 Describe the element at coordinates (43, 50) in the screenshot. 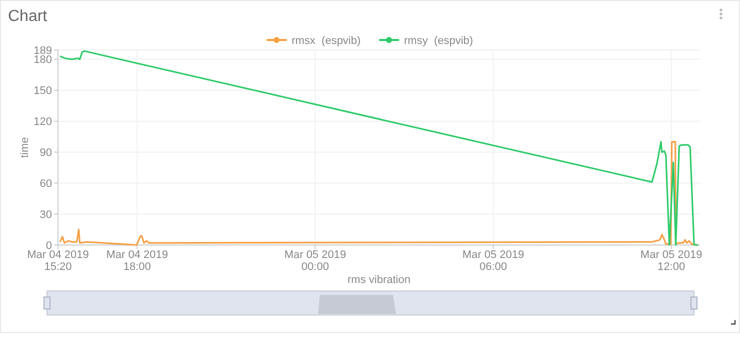

I see `y-tick-label: 189` at that location.